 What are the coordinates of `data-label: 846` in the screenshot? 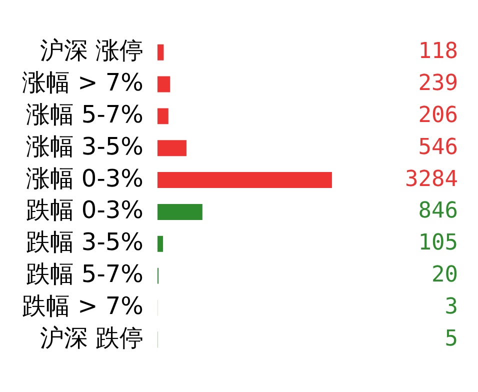 It's located at (438, 211).